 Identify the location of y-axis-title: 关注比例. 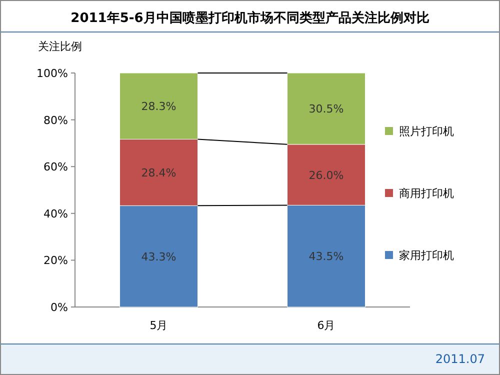
(60, 46).